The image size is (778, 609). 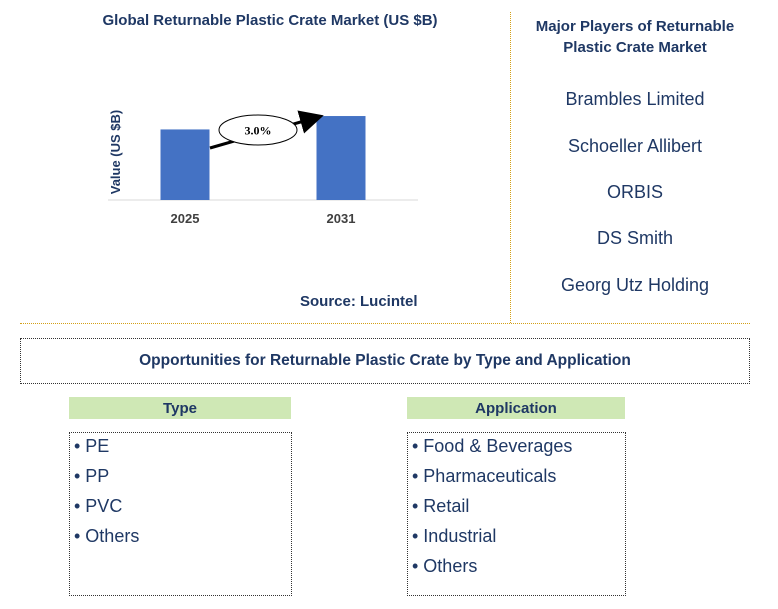 I want to click on bar-2025, so click(x=185, y=164).